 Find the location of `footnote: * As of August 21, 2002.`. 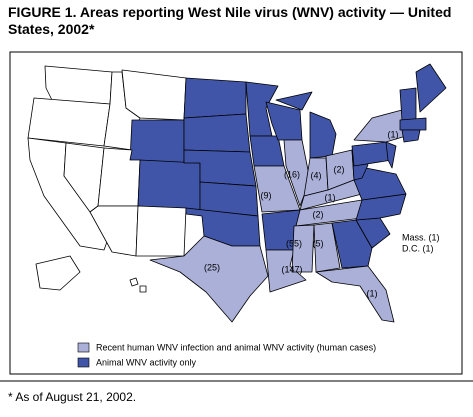

footnote: * As of August 21, 2002. is located at coordinates (72, 397).